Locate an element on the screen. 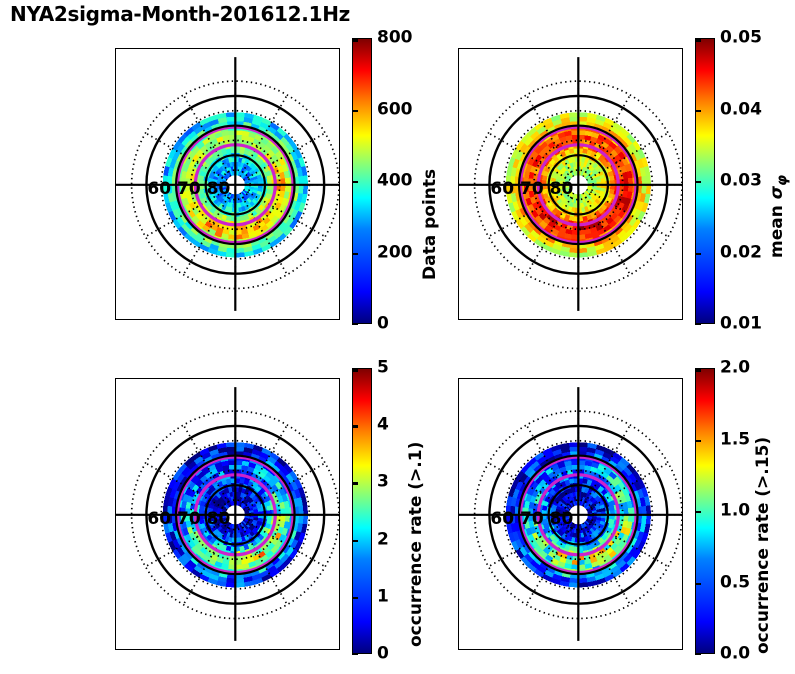 This screenshot has width=795, height=674. colorbar-occurrence-rate-01: 0 1 2 3 4 5 occurrence rate (>.1) is located at coordinates (389, 510).